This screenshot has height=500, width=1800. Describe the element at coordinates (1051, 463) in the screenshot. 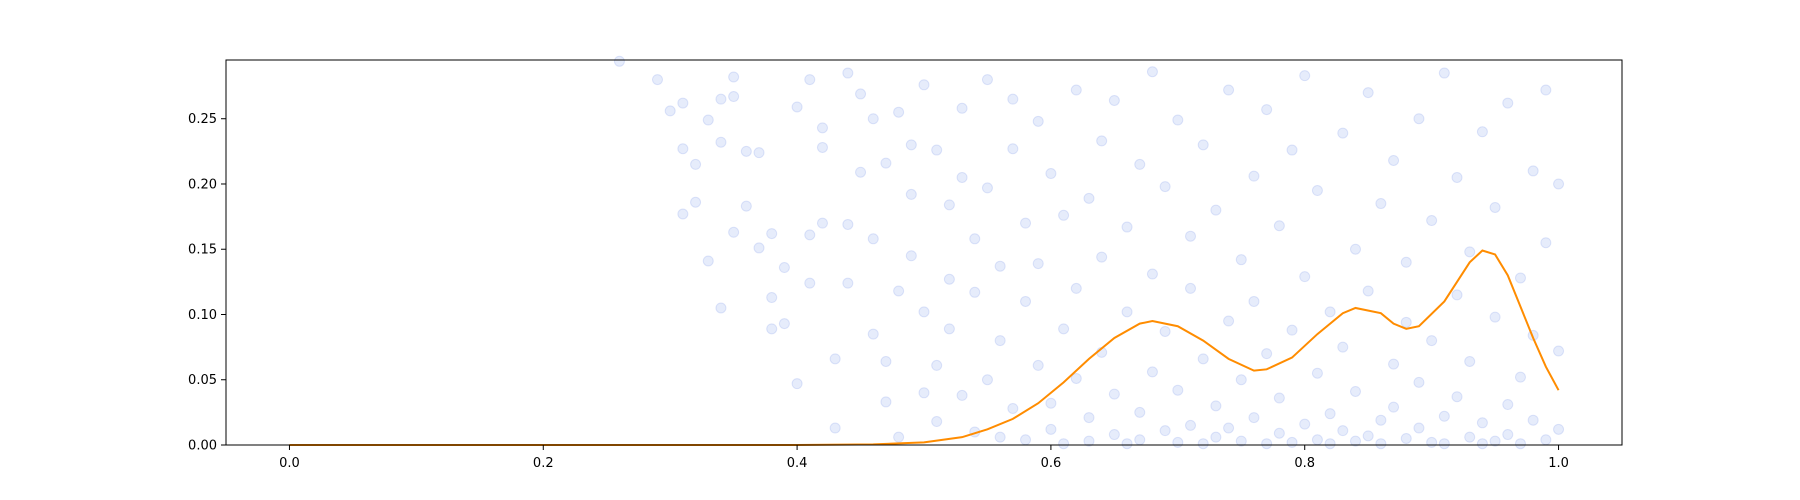

I see `x-tick-label: 0.6` at that location.